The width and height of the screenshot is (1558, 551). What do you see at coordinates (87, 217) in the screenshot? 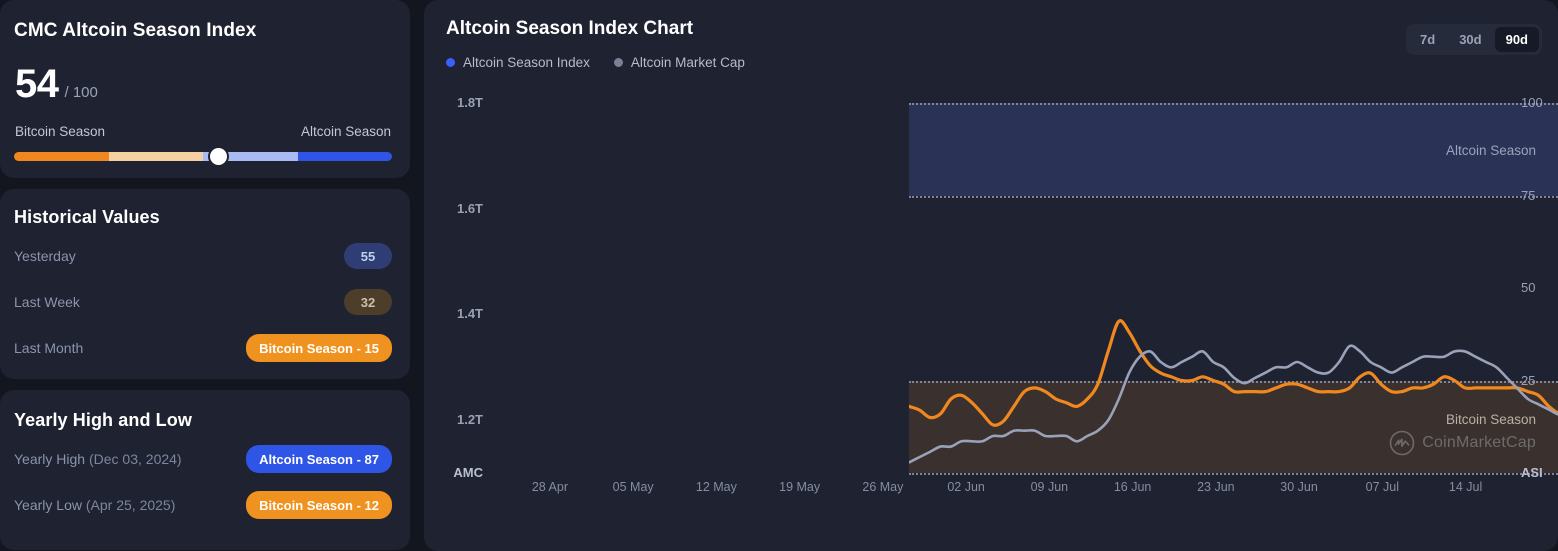
I see `historical-title: Historical Values` at bounding box center [87, 217].